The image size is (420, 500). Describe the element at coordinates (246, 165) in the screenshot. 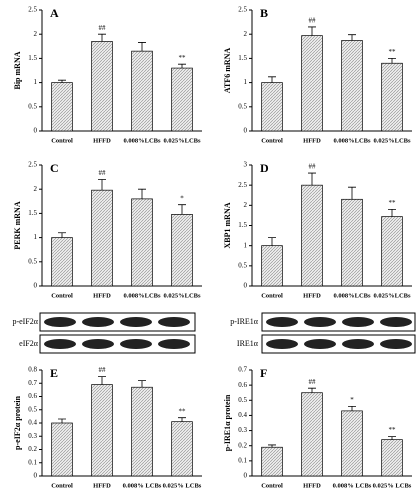

I see `y-tick-label: 3` at that location.